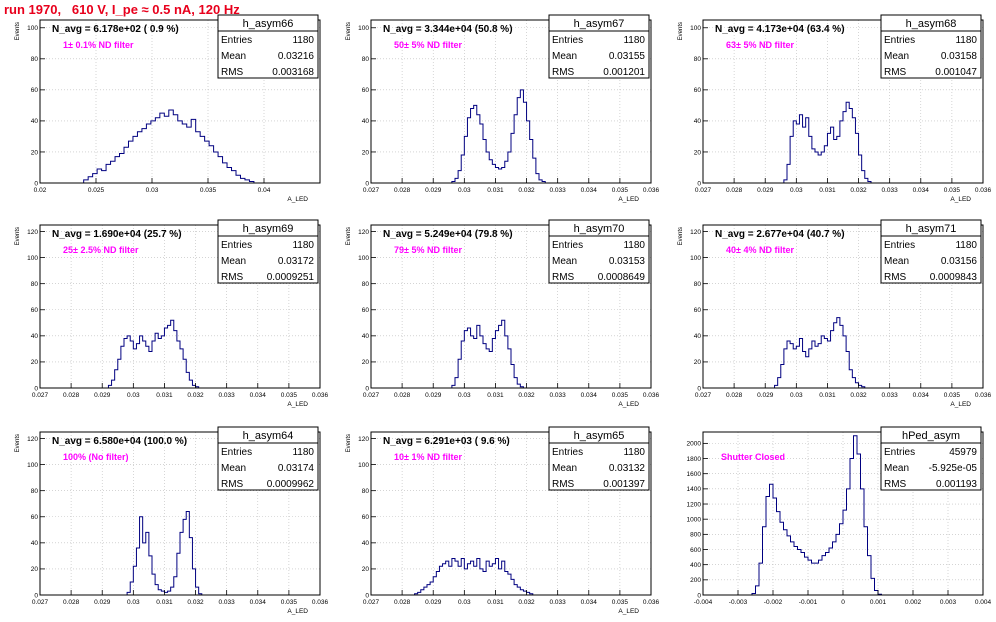 This screenshot has width=996, height=622. What do you see at coordinates (627, 468) in the screenshot?
I see `stats-value-mean: 0.03132` at bounding box center [627, 468].